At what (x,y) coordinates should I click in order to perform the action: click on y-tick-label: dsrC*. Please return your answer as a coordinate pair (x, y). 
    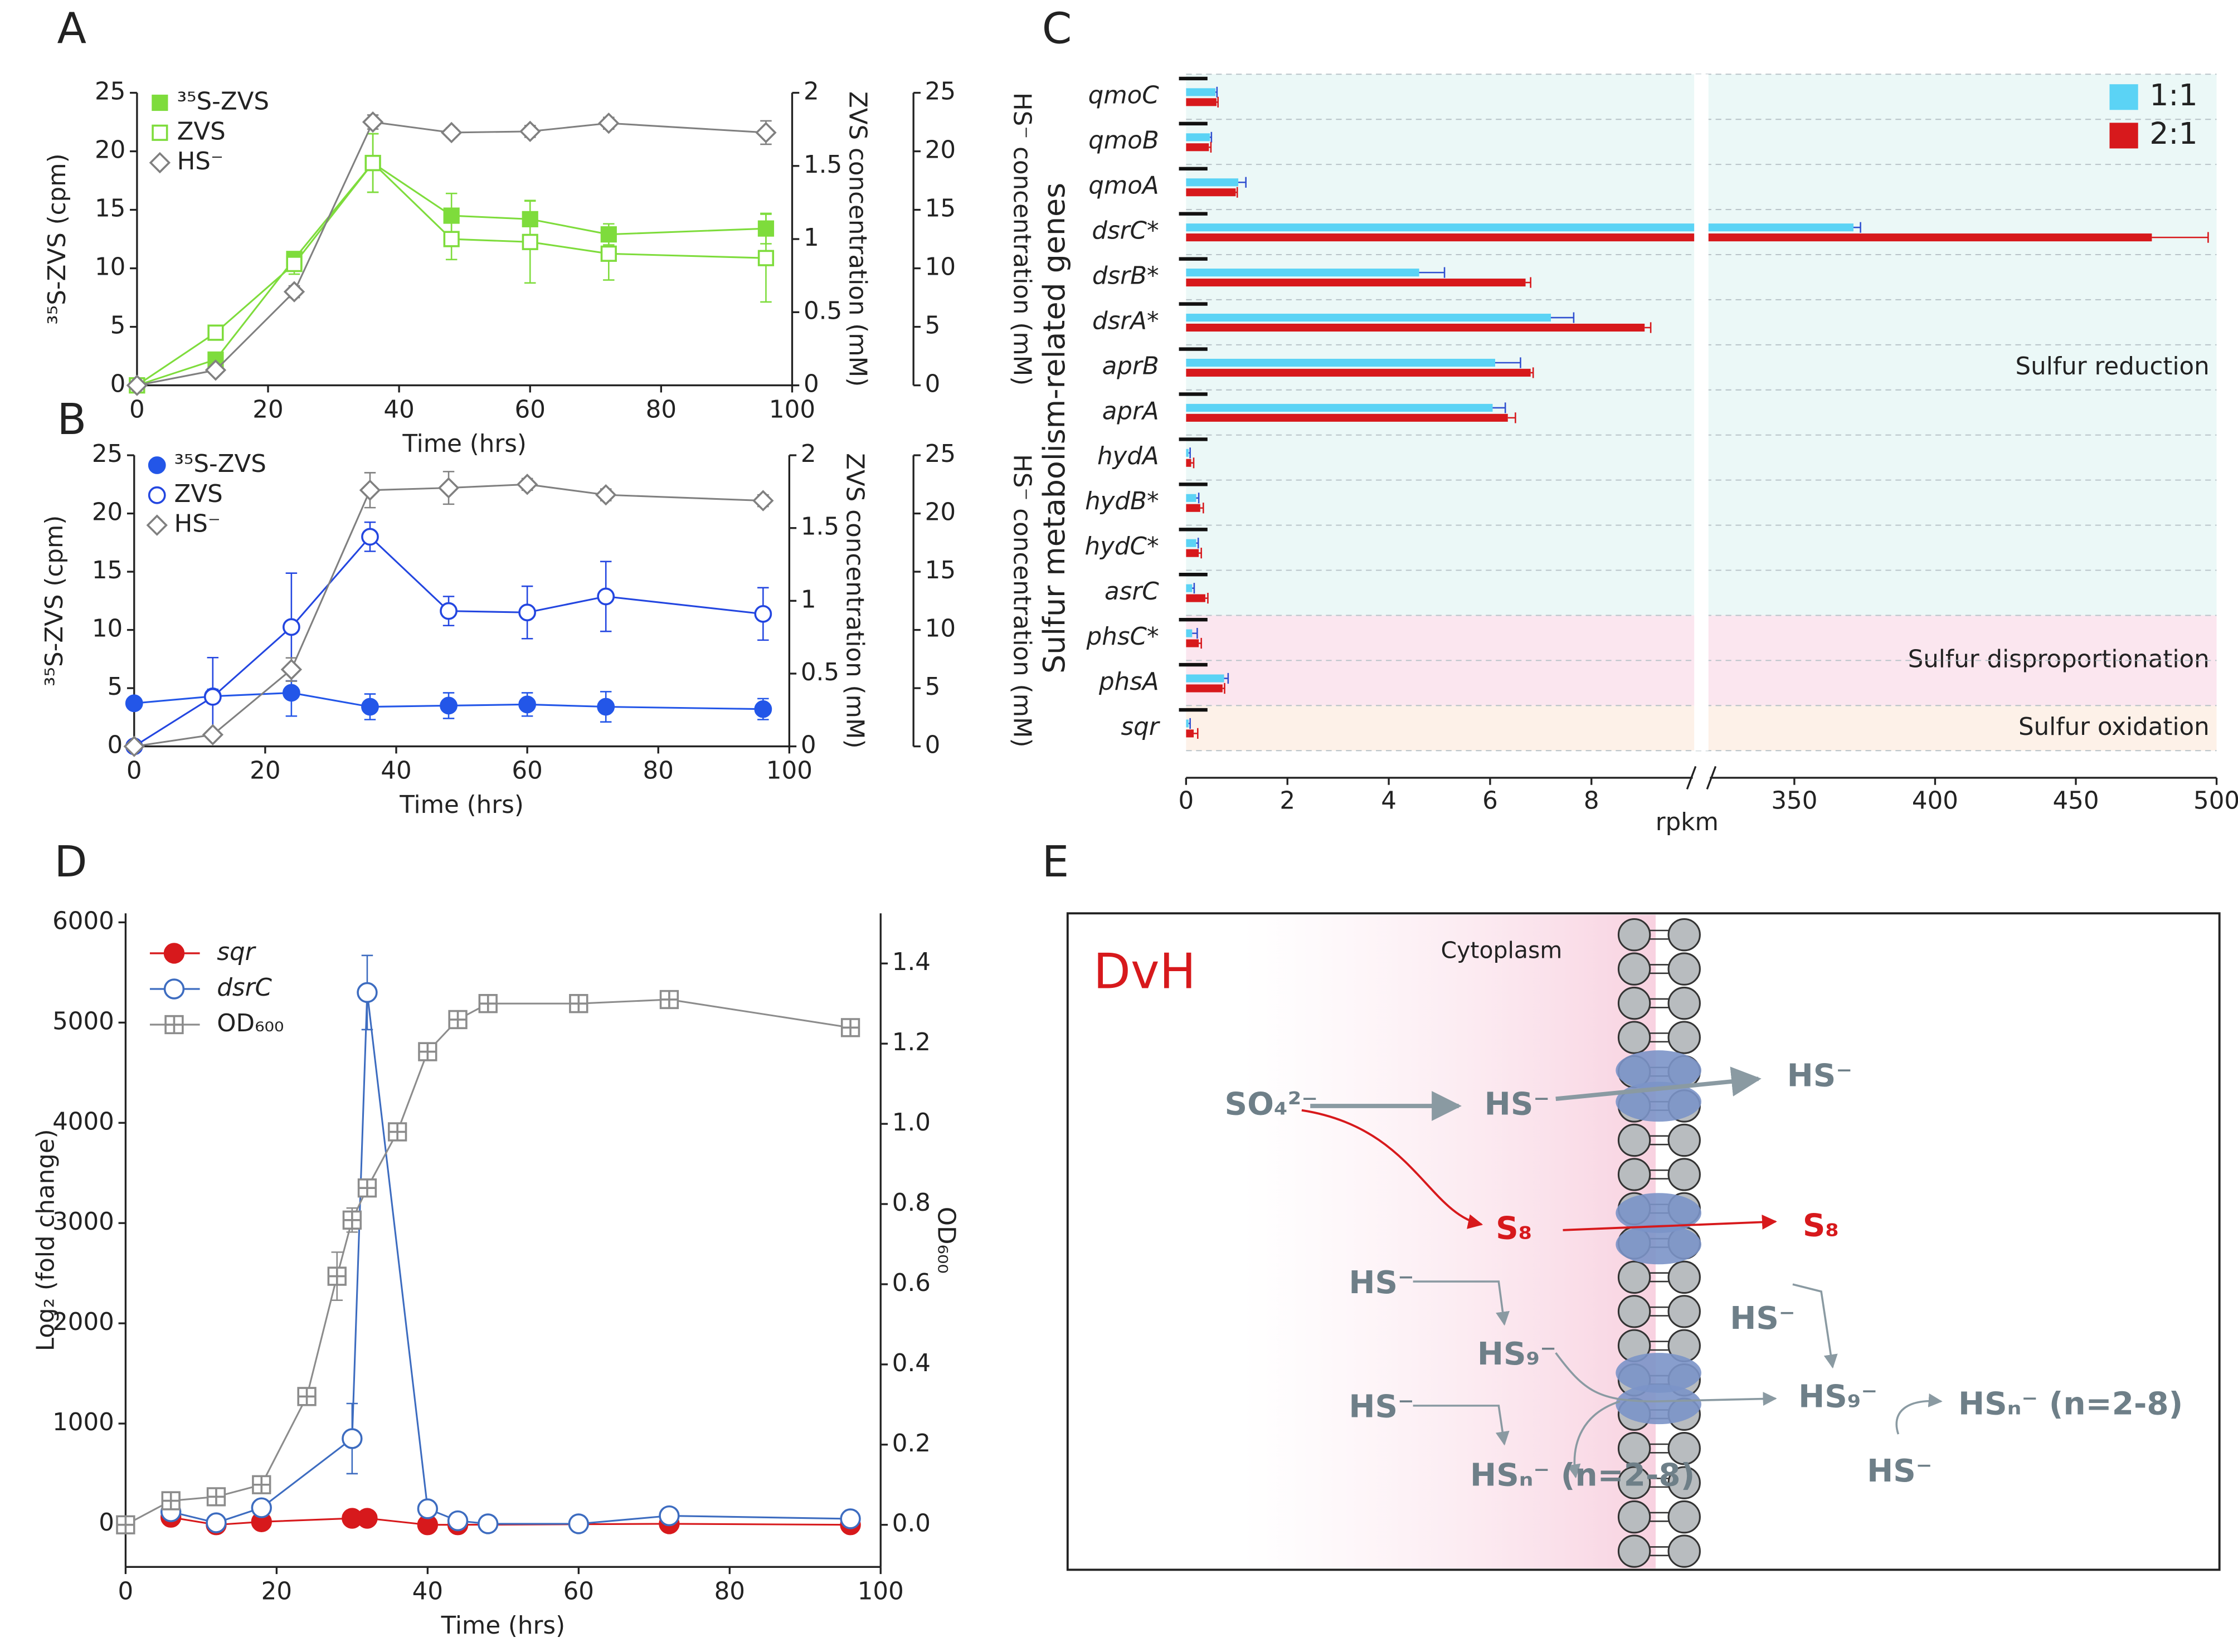
    Looking at the image, I should click on (1125, 231).